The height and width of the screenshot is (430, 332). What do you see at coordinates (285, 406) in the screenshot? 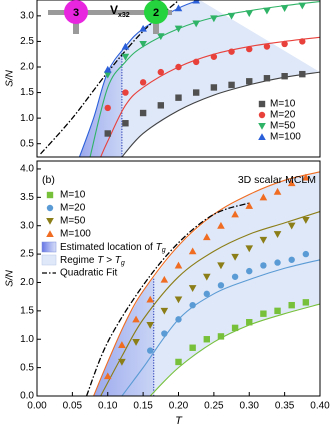
I see `x-tick-label: 0.35` at bounding box center [285, 406].